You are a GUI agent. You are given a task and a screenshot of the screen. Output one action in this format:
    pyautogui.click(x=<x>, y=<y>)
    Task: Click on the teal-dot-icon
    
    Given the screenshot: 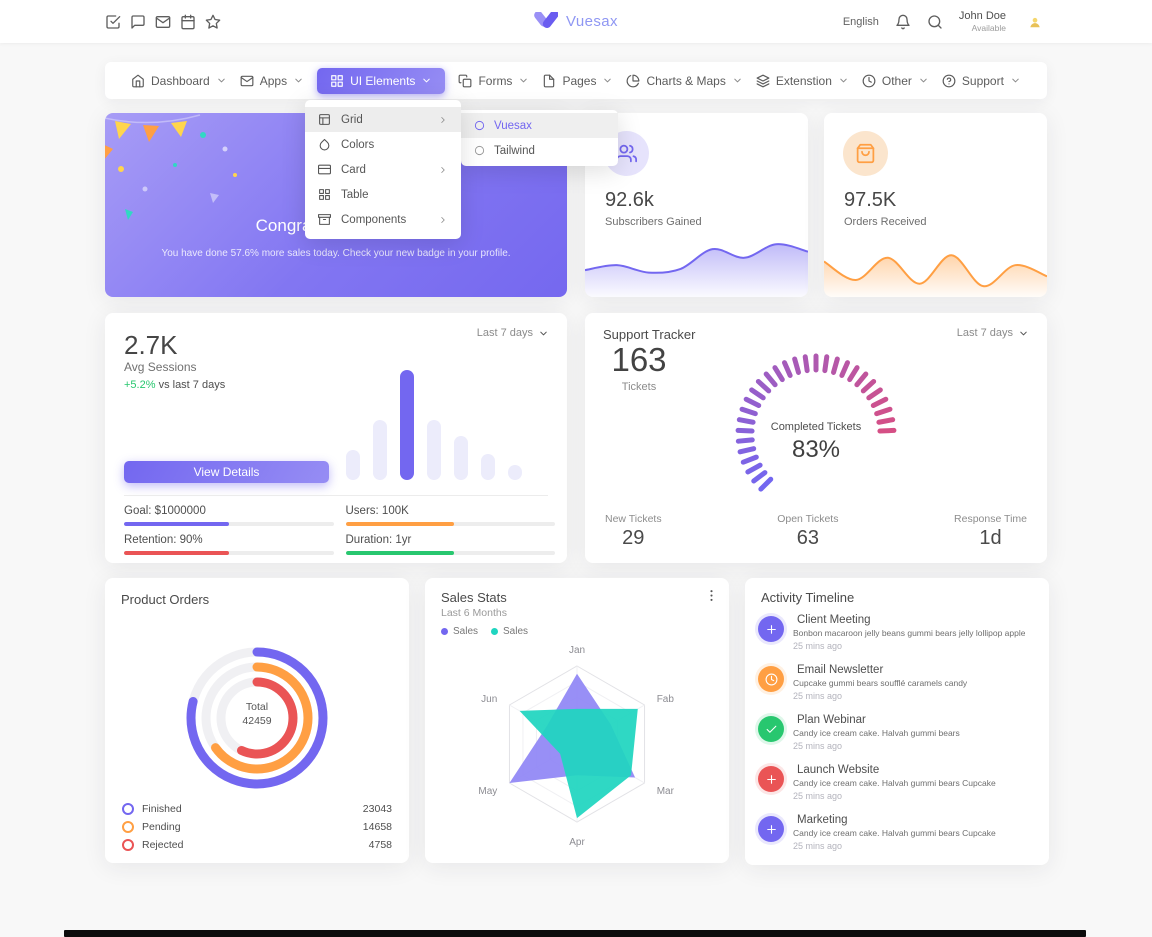 What is the action you would take?
    pyautogui.click(x=495, y=631)
    